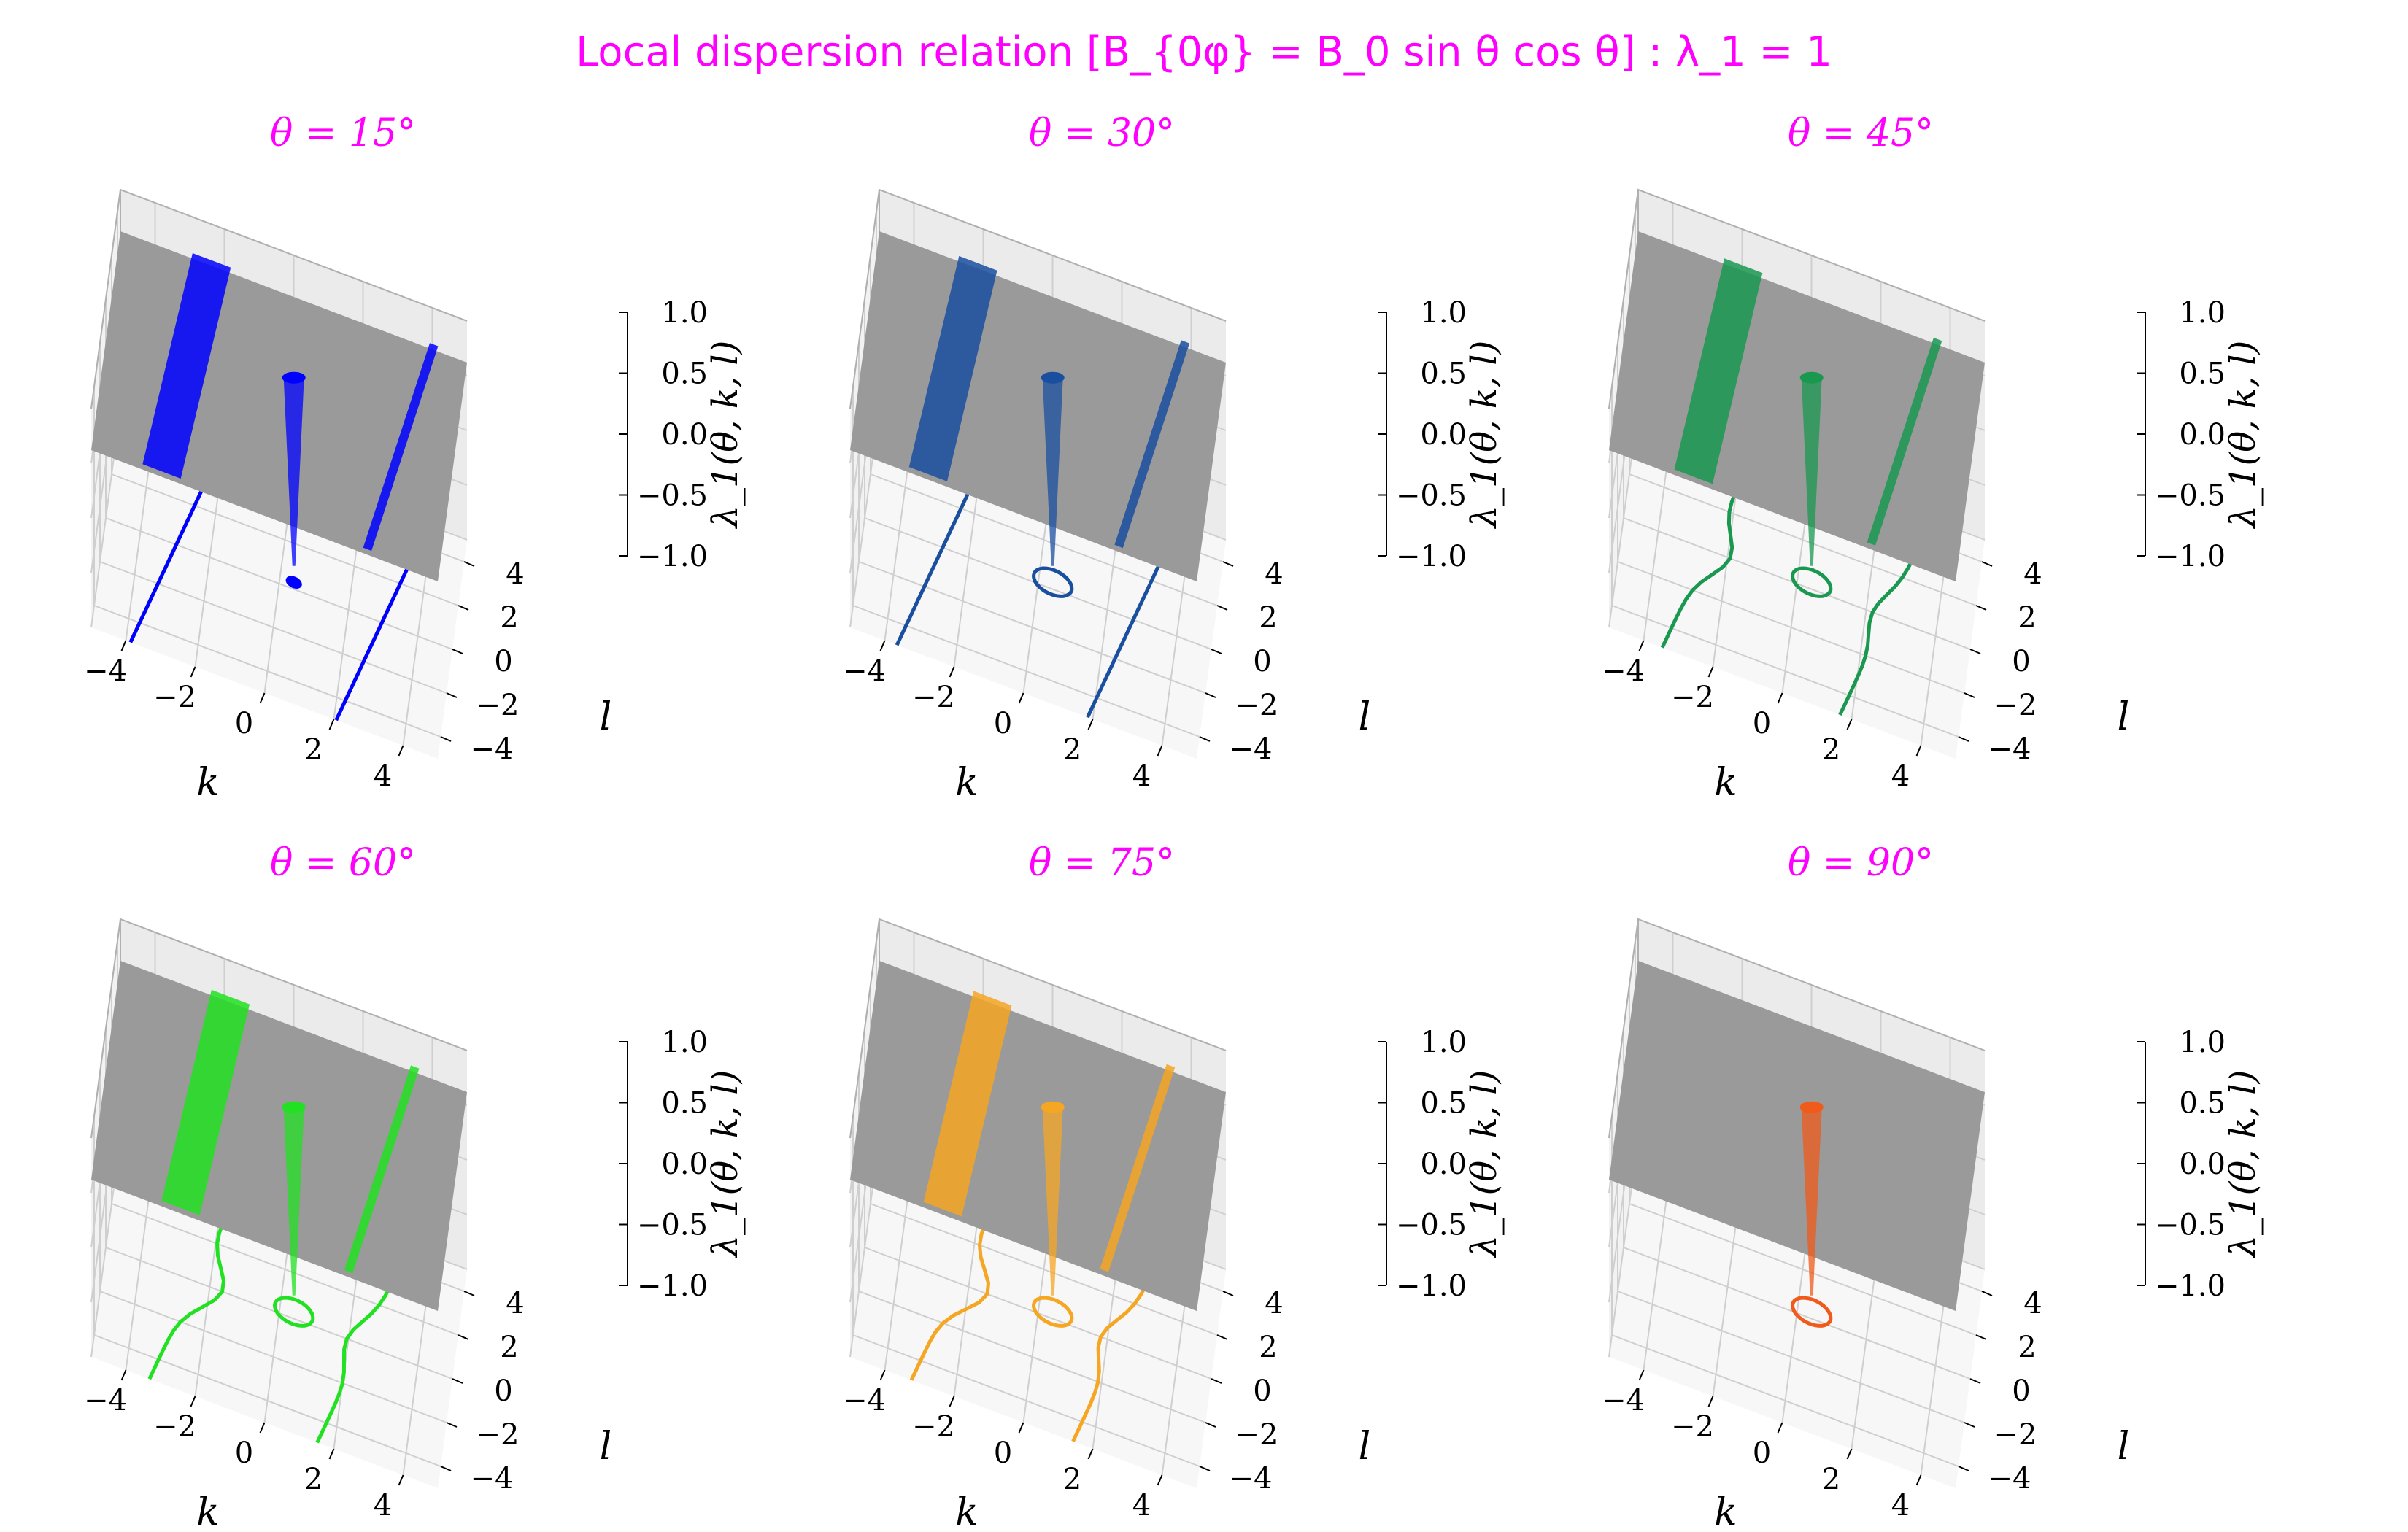  What do you see at coordinates (2190, 1286) in the screenshot?
I see `z-tick-label: −1.0` at bounding box center [2190, 1286].